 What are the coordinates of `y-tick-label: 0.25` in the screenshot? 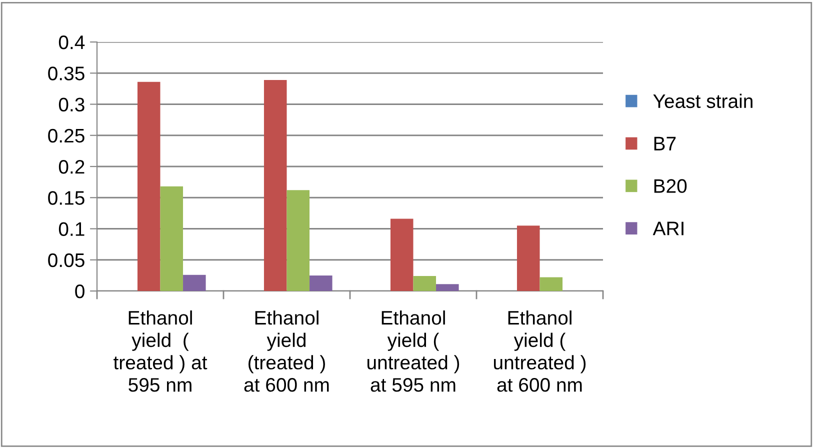 It's located at (66, 135).